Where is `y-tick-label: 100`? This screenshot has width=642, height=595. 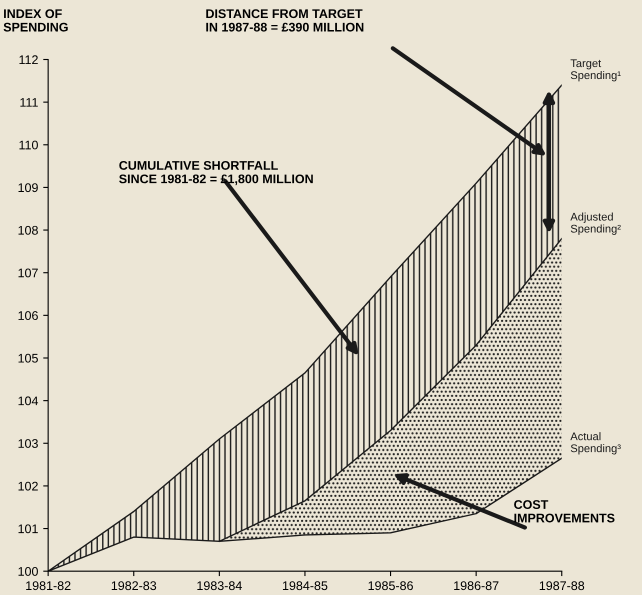
y-tick-label: 100 is located at coordinates (28, 571).